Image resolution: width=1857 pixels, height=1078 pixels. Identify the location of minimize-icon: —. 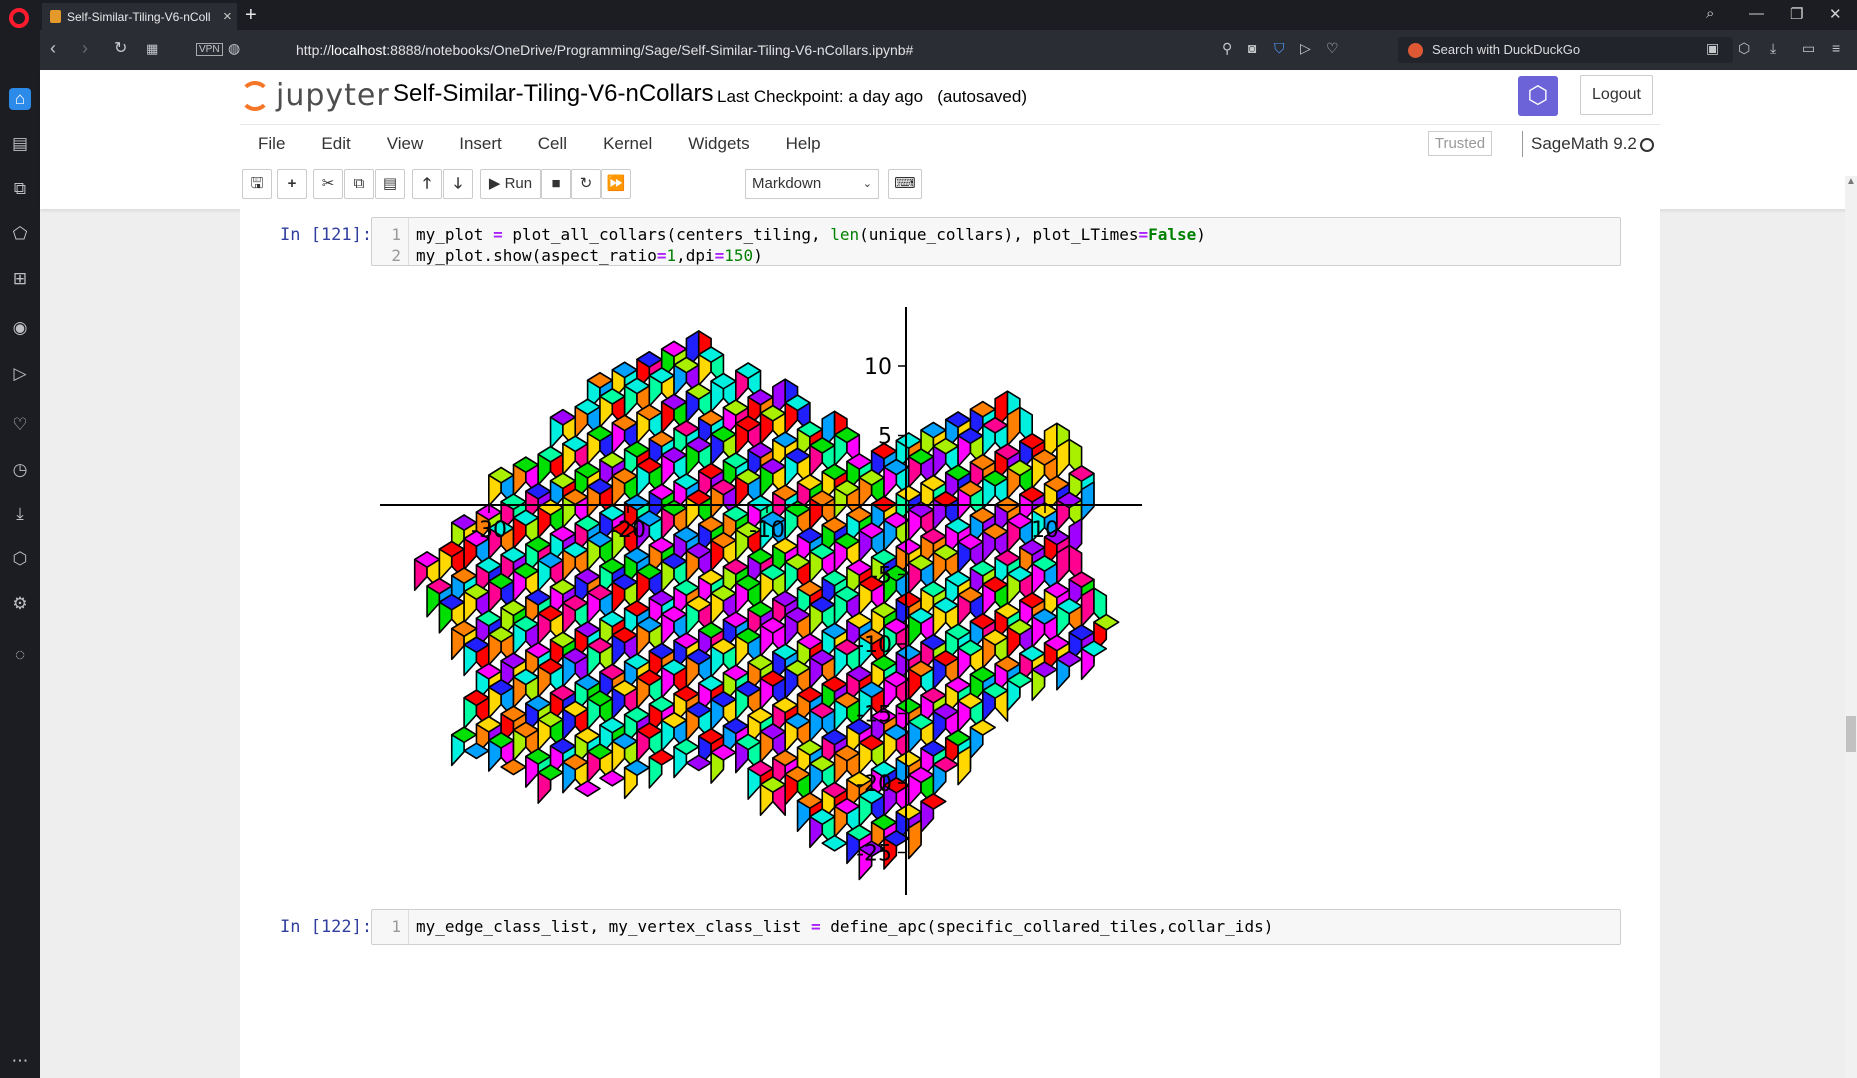
(1756, 13).